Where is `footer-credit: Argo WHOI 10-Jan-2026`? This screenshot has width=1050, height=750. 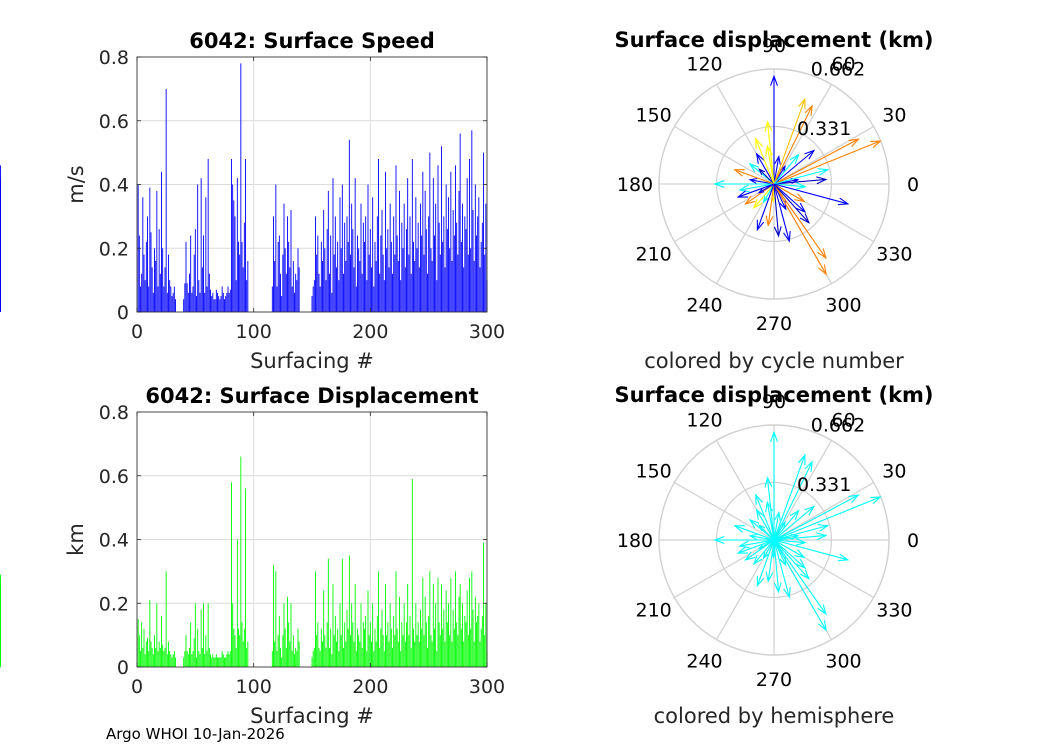 footer-credit: Argo WHOI 10-Jan-2026 is located at coordinates (195, 734).